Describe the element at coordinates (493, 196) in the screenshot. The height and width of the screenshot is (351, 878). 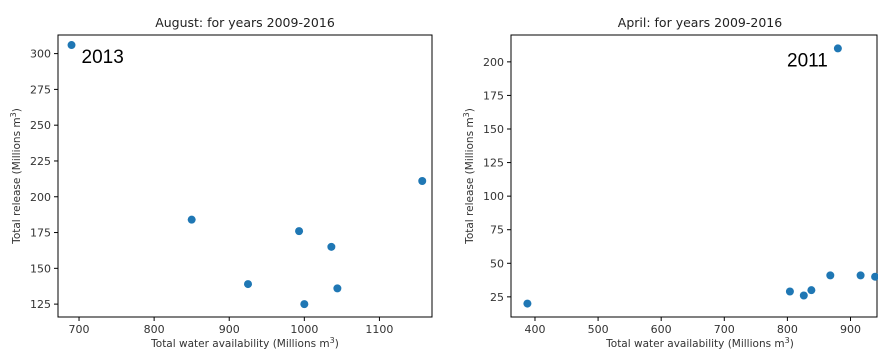
I see `y-tick-label: 100` at that location.